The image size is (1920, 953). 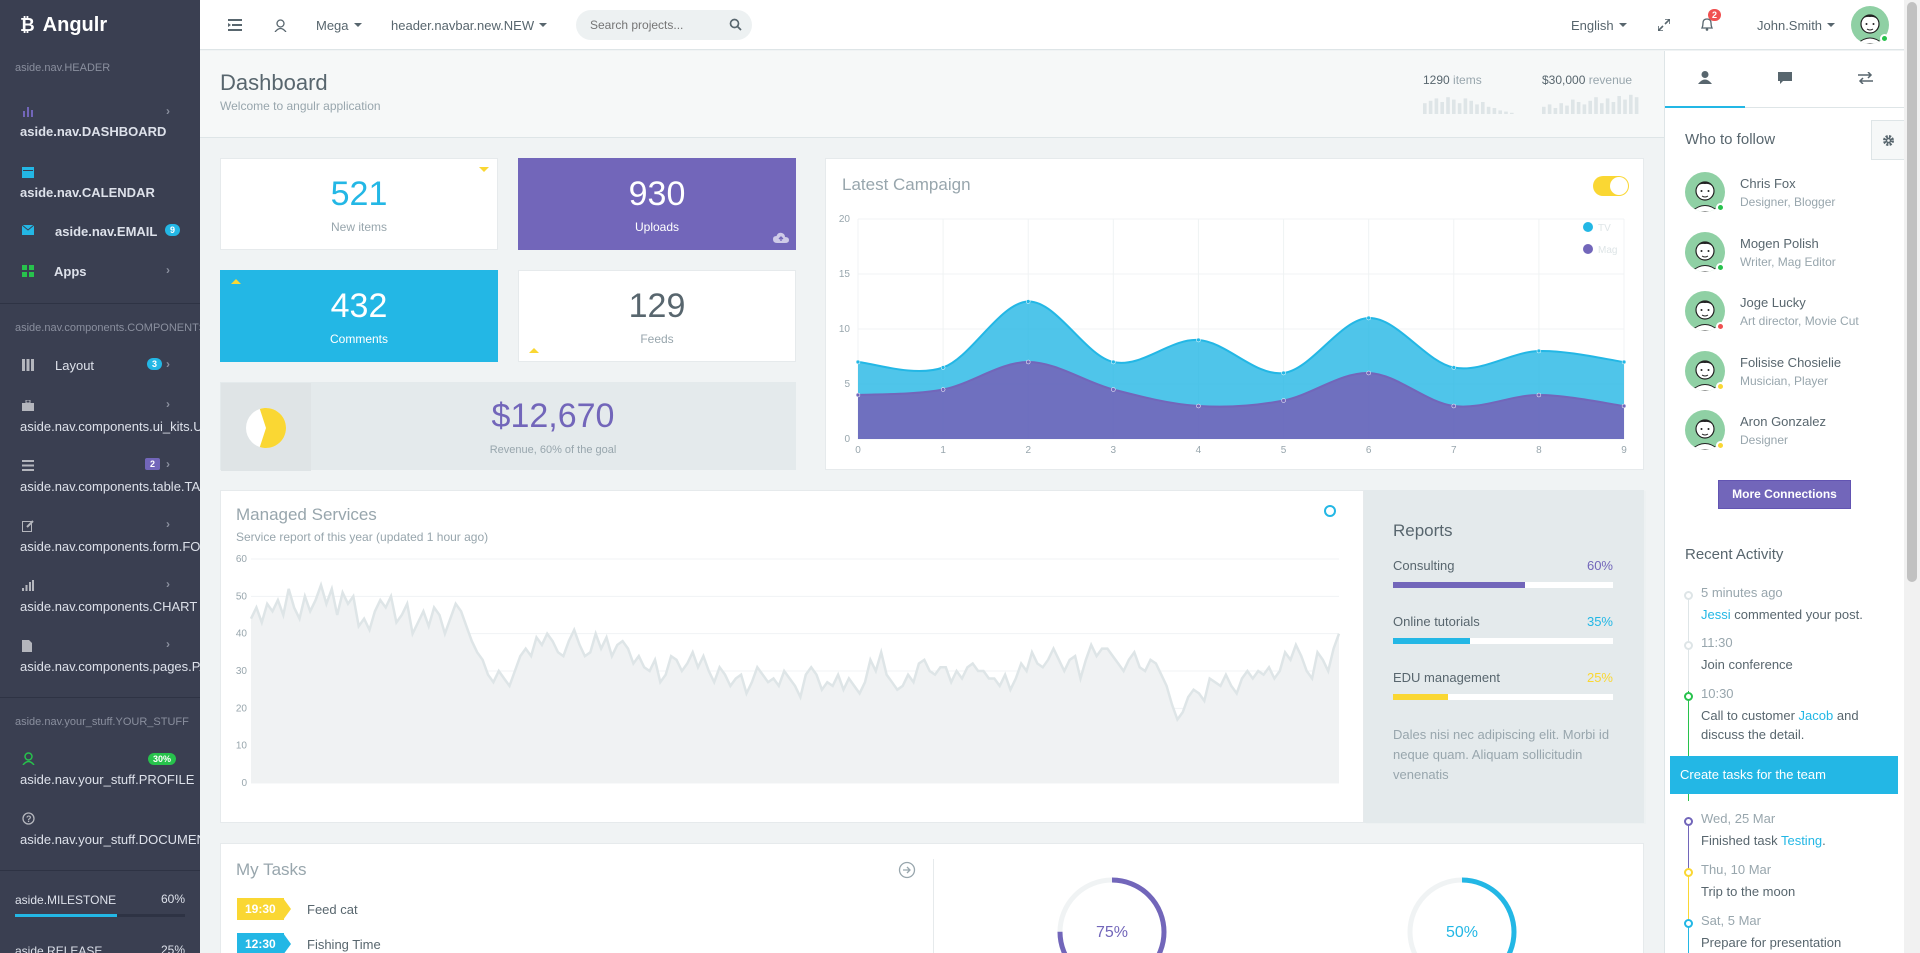 What do you see at coordinates (359, 316) in the screenshot?
I see `stat-card-comments: 432 Comments` at bounding box center [359, 316].